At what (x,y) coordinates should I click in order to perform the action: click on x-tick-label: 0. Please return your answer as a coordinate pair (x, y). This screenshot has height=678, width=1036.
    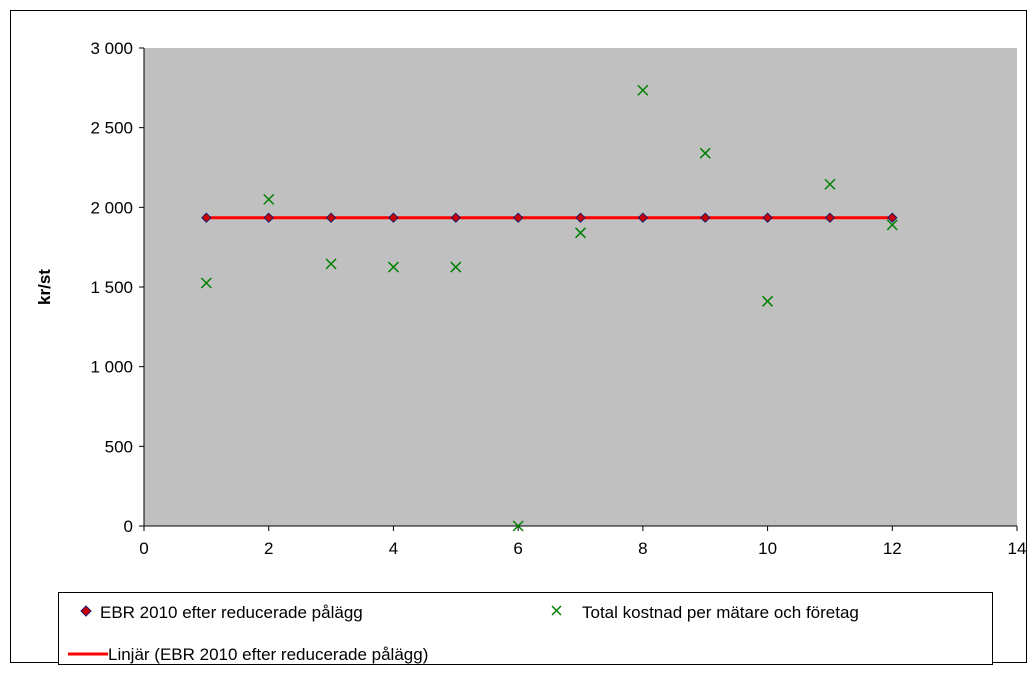
    Looking at the image, I should click on (143, 548).